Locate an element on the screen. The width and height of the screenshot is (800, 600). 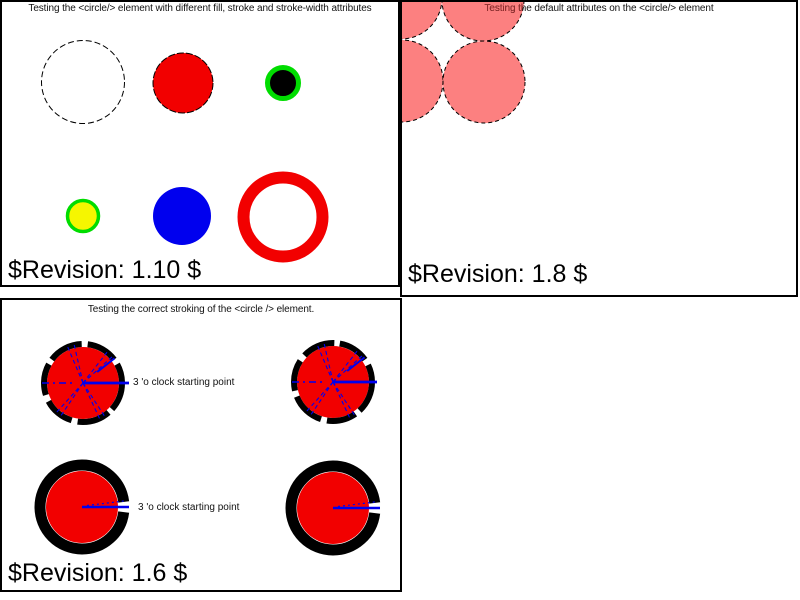
clock-start-label-row2: 3 'o clock starting point is located at coordinates (189, 507).